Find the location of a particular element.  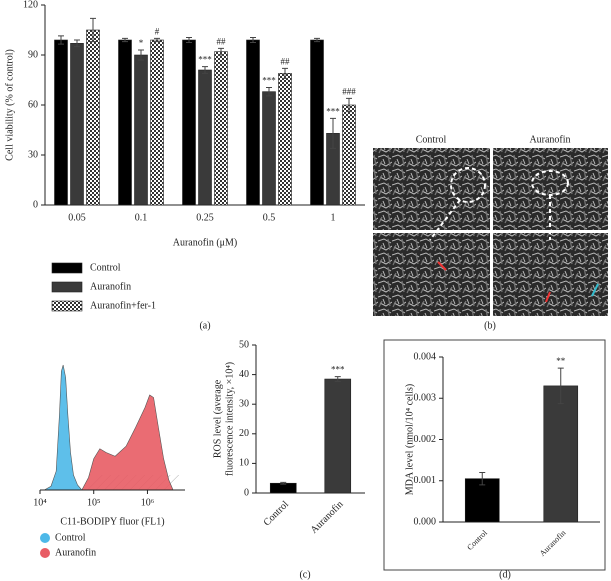

y-axis-label: MDA level (nmol/10⁴ cells) is located at coordinates (409, 440).